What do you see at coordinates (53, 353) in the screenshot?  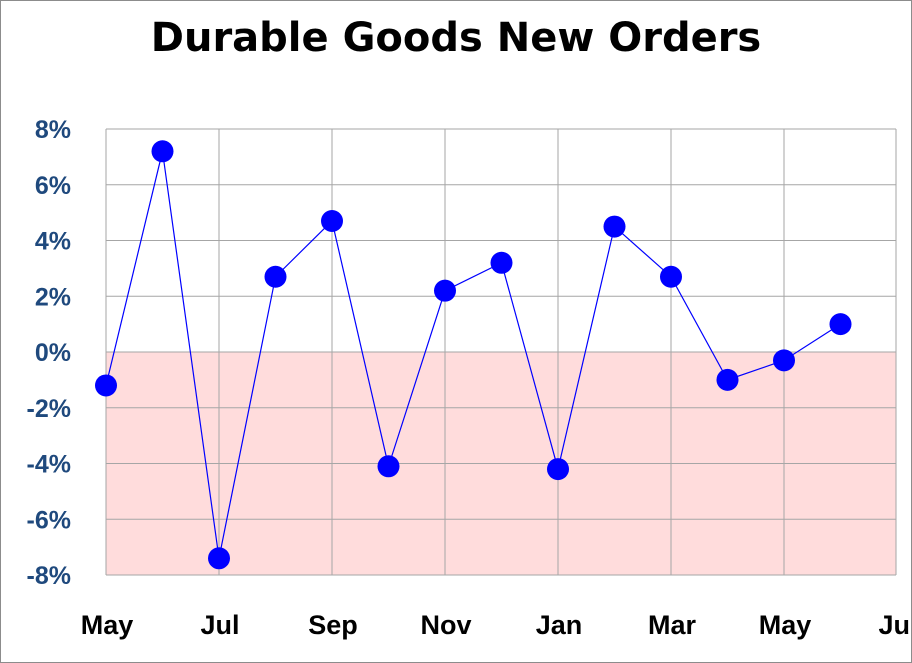 I see `y-tick-label: 0%` at bounding box center [53, 353].